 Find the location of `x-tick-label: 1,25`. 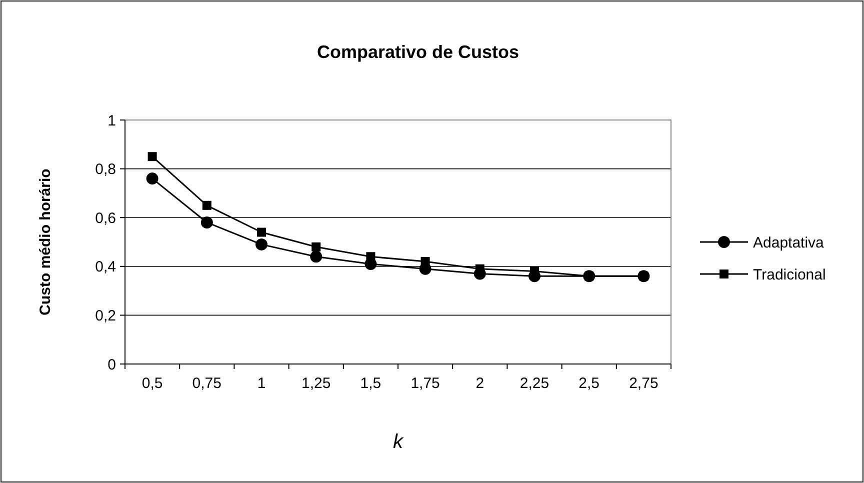

x-tick-label: 1,25 is located at coordinates (316, 383).